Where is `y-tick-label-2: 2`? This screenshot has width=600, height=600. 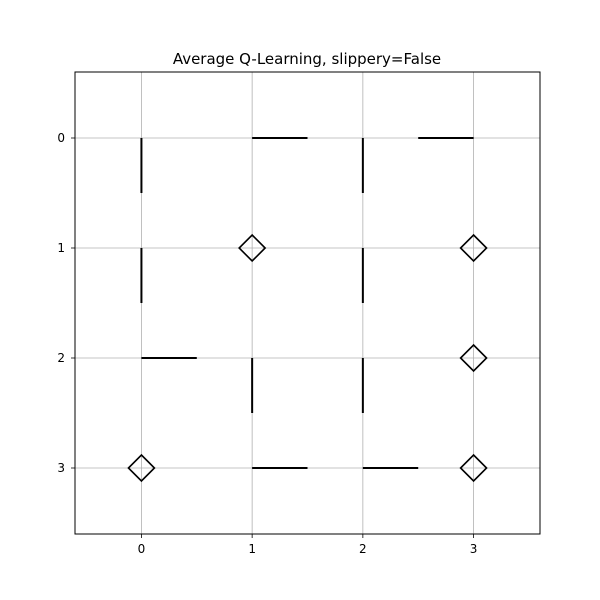
y-tick-label-2: 2 is located at coordinates (61, 358).